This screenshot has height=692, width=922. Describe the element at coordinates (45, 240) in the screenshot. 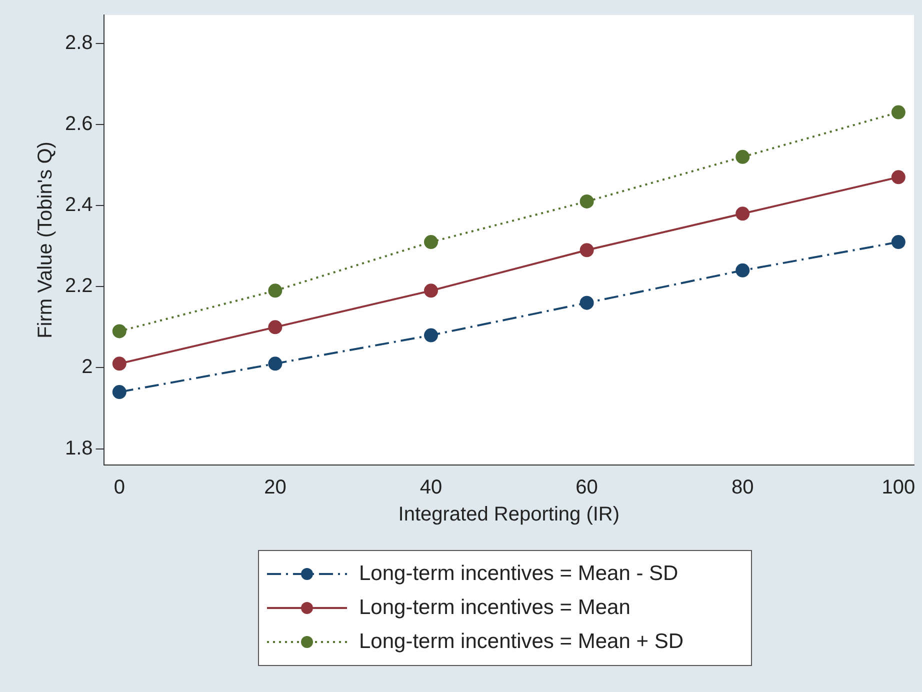

I see `y-axis-title: Firm Value (Tobin's Q)` at that location.